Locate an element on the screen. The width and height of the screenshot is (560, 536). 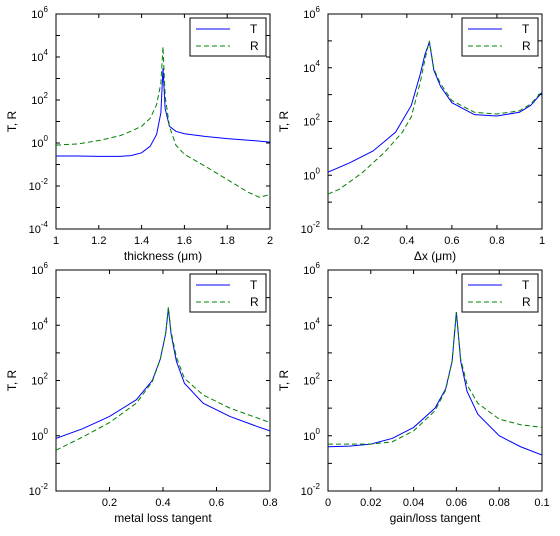
x-tick-label: 1.8 is located at coordinates (227, 241).